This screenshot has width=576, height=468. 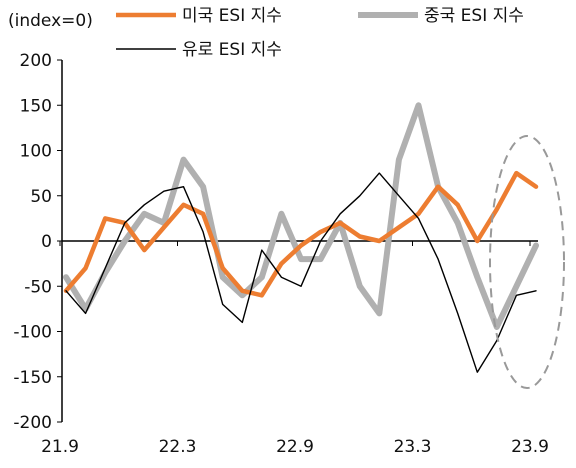 What do you see at coordinates (46, 242) in the screenshot?
I see `y-tick-label: 0` at bounding box center [46, 242].